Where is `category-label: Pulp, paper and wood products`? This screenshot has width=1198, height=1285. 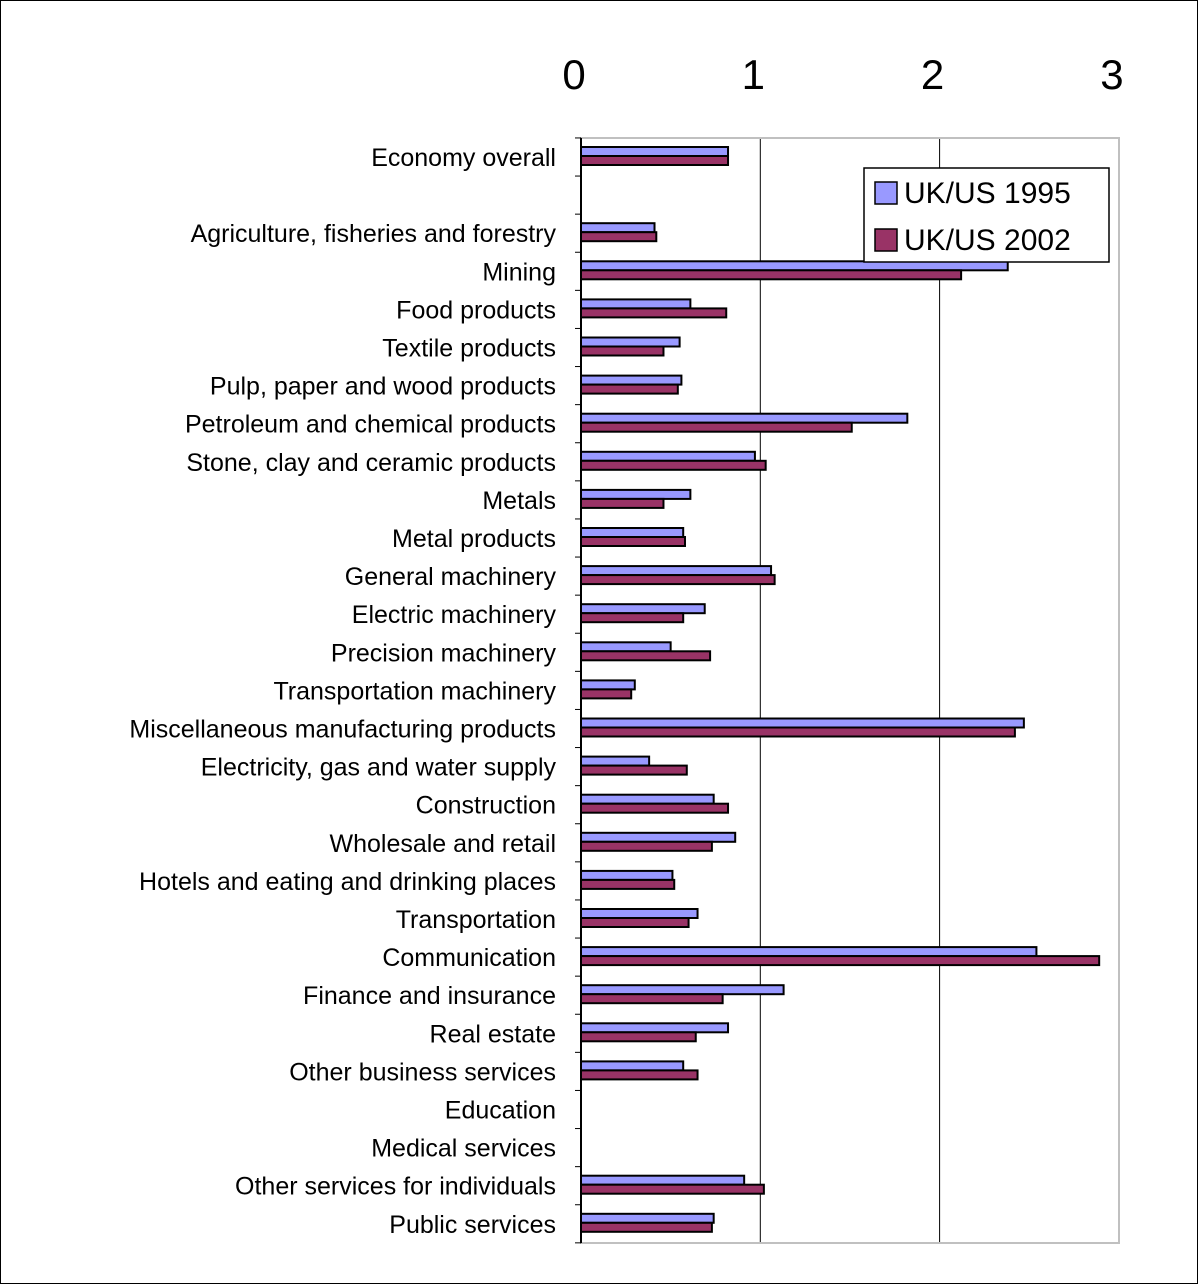 category-label: Pulp, paper and wood products is located at coordinates (383, 387).